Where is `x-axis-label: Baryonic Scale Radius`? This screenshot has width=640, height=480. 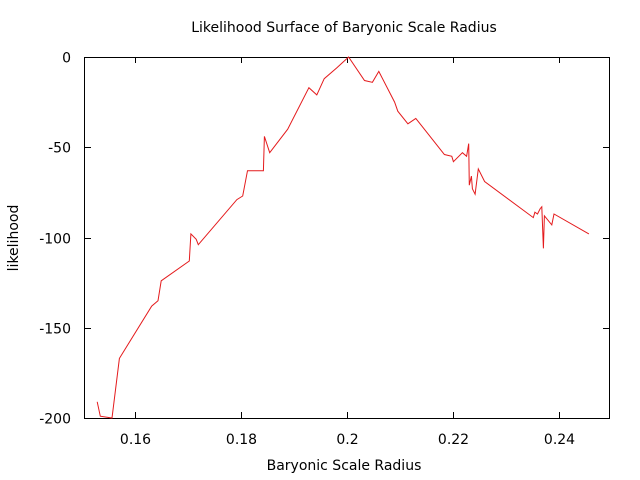 x-axis-label: Baryonic Scale Radius is located at coordinates (344, 466).